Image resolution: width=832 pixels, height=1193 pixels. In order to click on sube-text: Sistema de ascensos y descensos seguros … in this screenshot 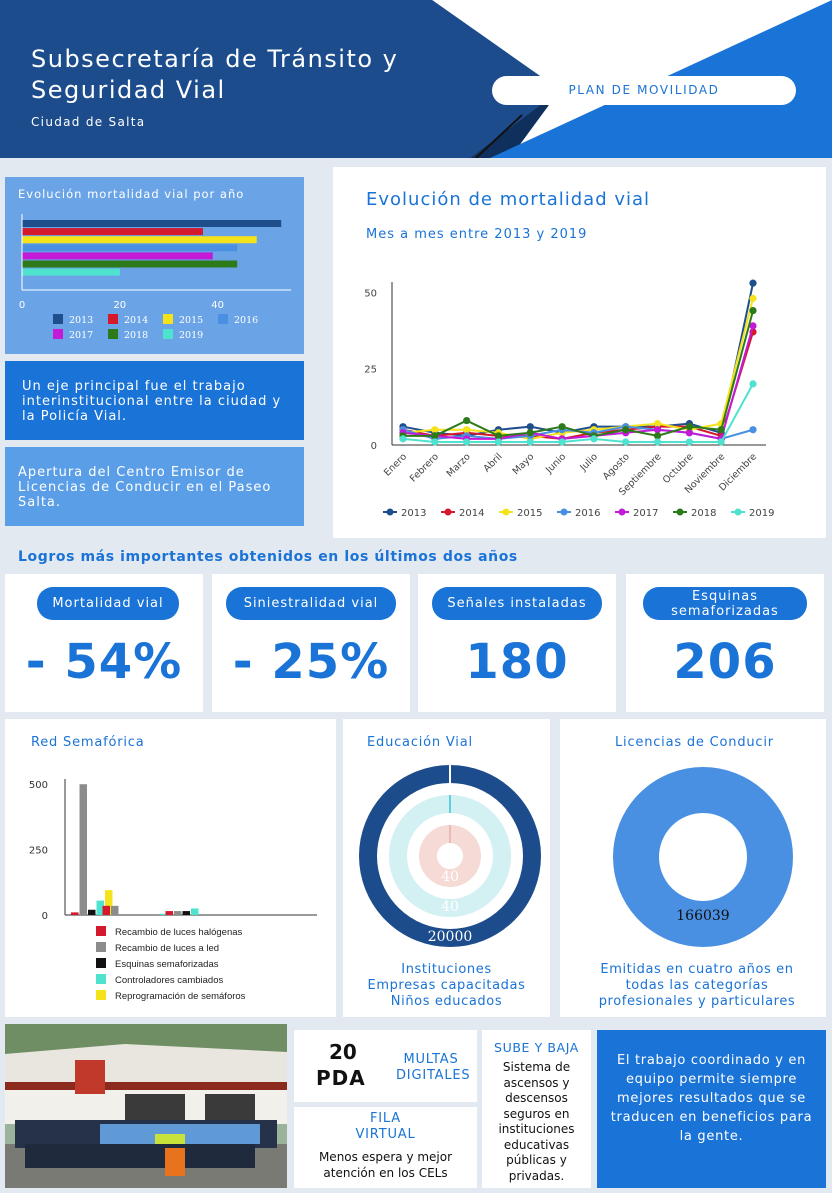, I will do `click(536, 1121)`.